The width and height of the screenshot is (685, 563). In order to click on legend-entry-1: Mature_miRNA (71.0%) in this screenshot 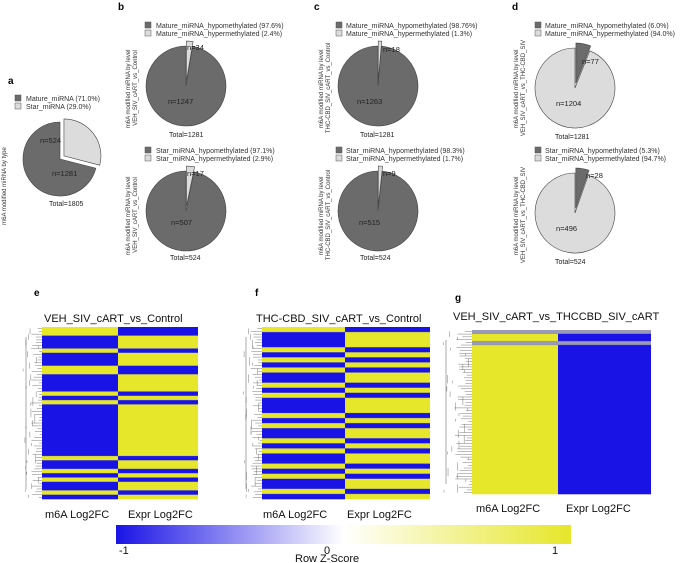, I will do `click(63, 99)`.